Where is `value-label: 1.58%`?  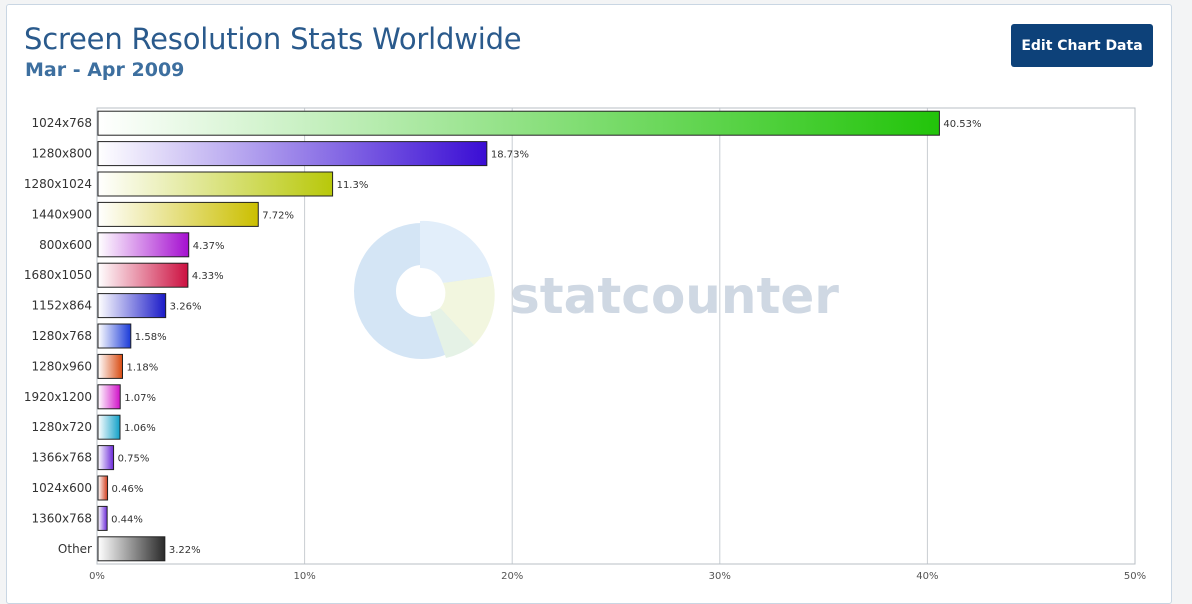
value-label: 1.58% is located at coordinates (151, 337).